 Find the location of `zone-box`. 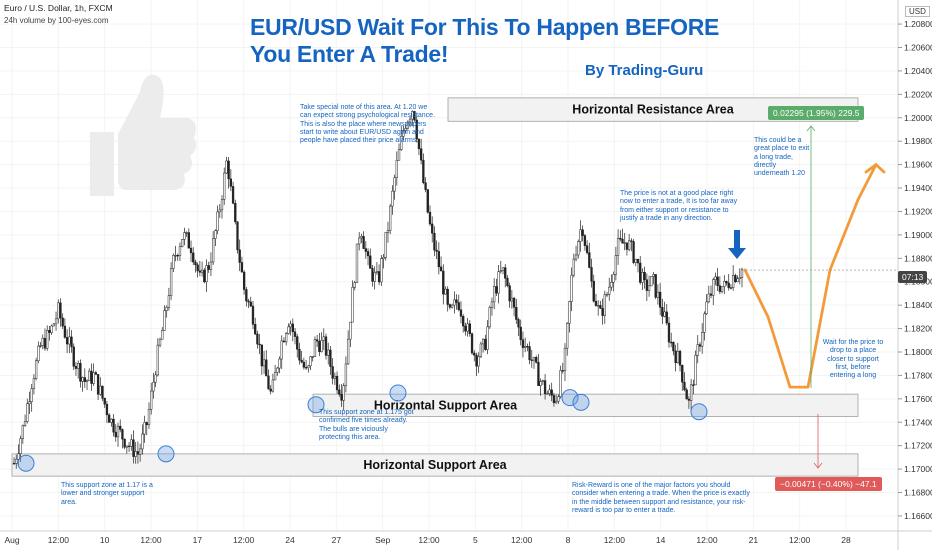

zone-box is located at coordinates (585, 405).